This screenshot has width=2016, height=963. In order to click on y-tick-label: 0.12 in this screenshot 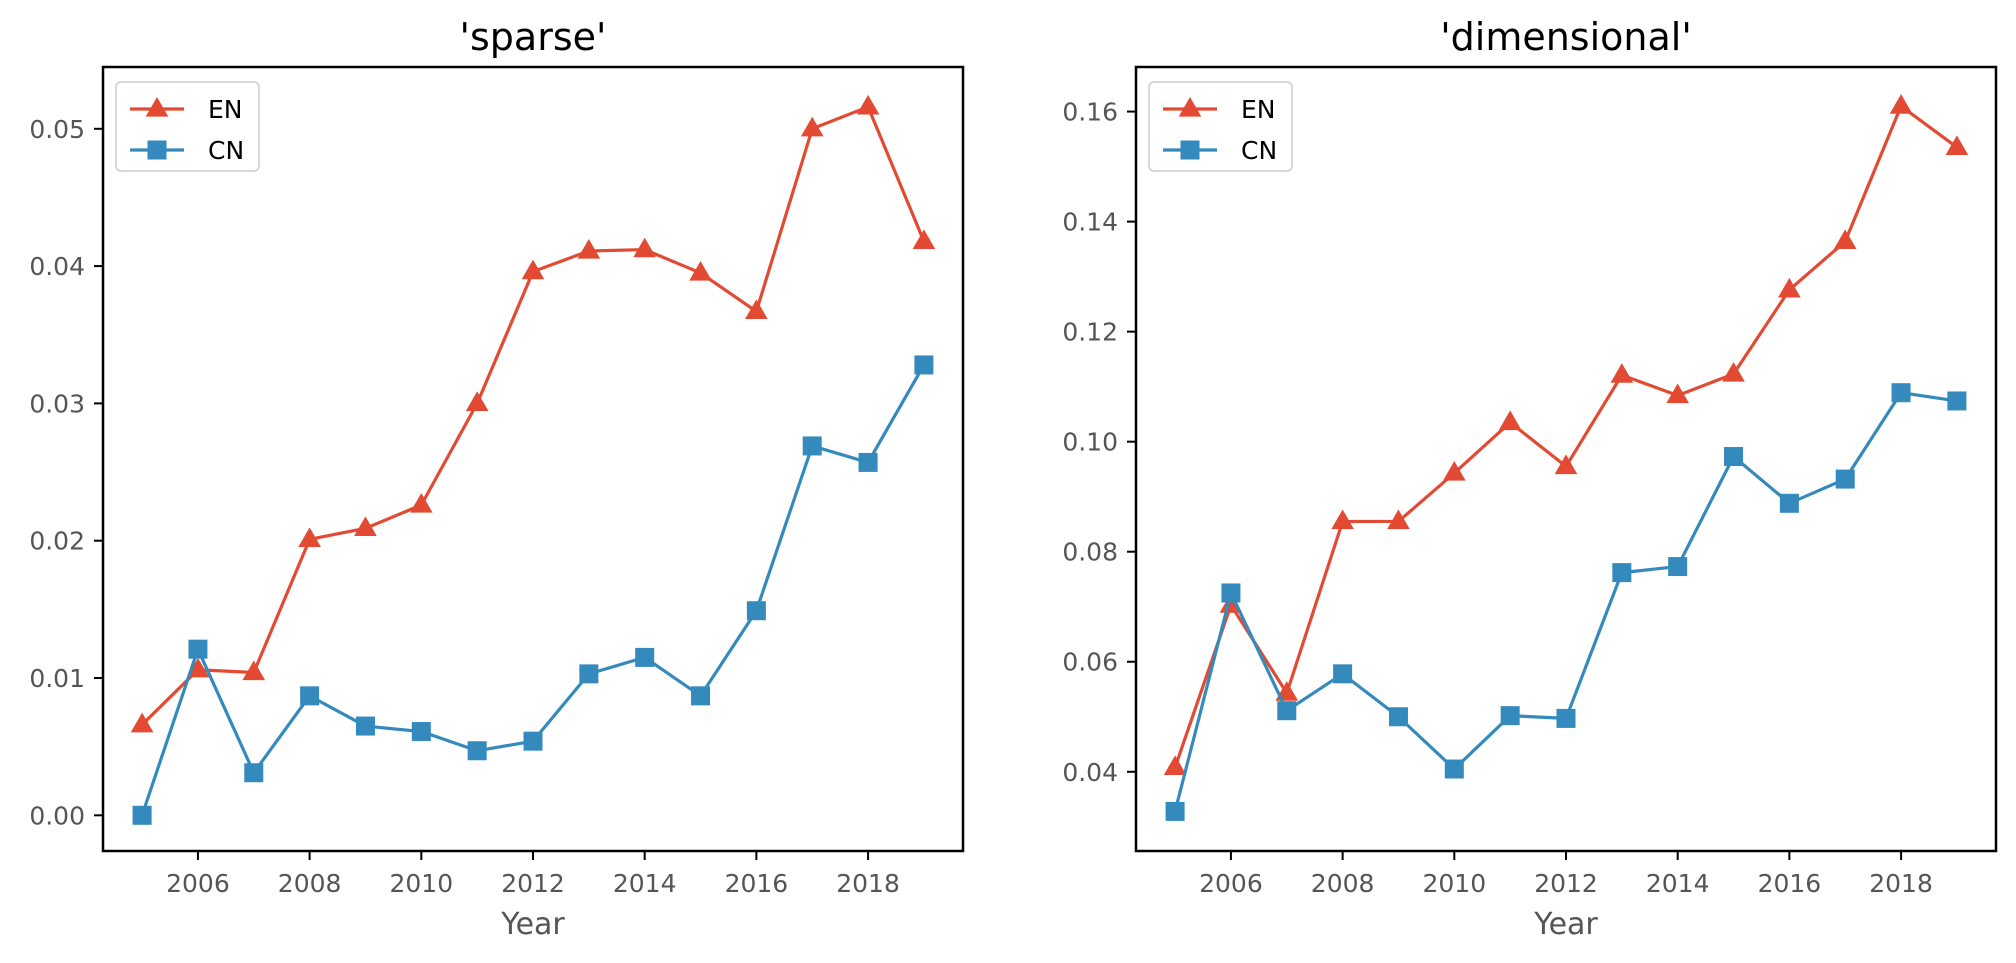, I will do `click(1090, 332)`.